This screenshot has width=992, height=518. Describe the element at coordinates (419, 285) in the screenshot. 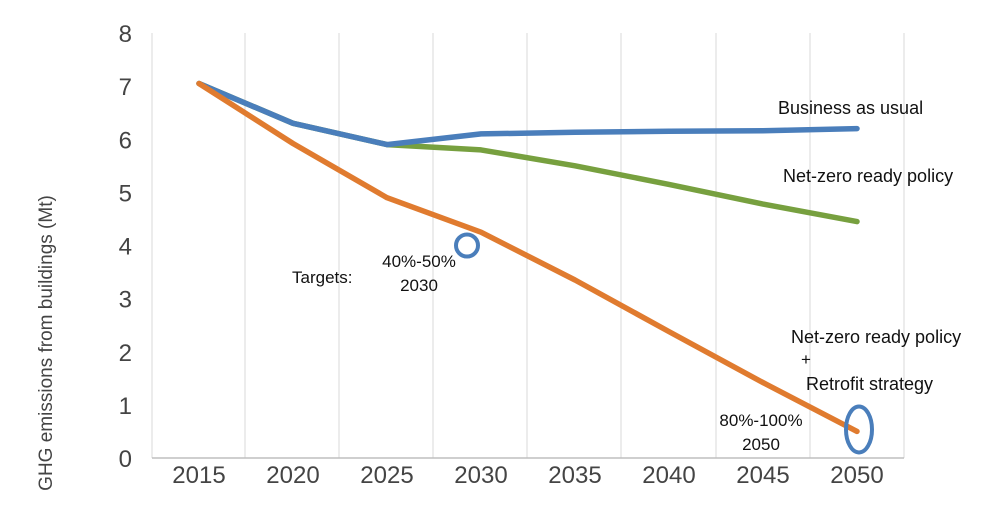

I see `target-2030-year: 2030` at that location.